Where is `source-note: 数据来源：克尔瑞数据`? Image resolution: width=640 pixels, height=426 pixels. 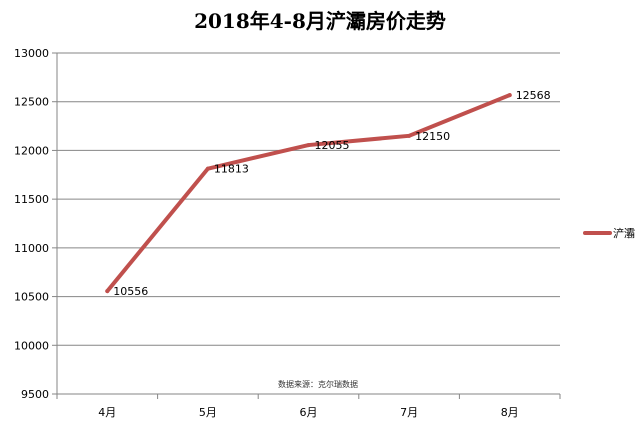
source-note: 数据来源：克尔瑞数据 is located at coordinates (318, 384).